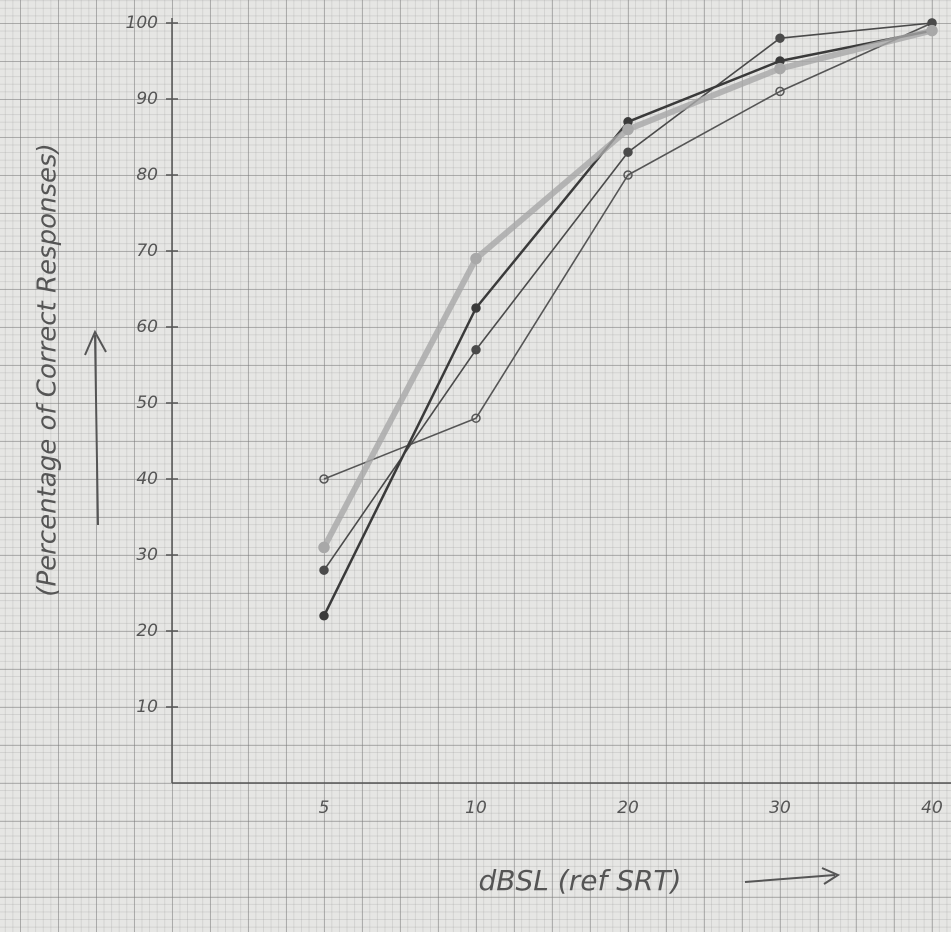 The height and width of the screenshot is (932, 951). What do you see at coordinates (147, 327) in the screenshot?
I see `y-tick-label: 60` at bounding box center [147, 327].